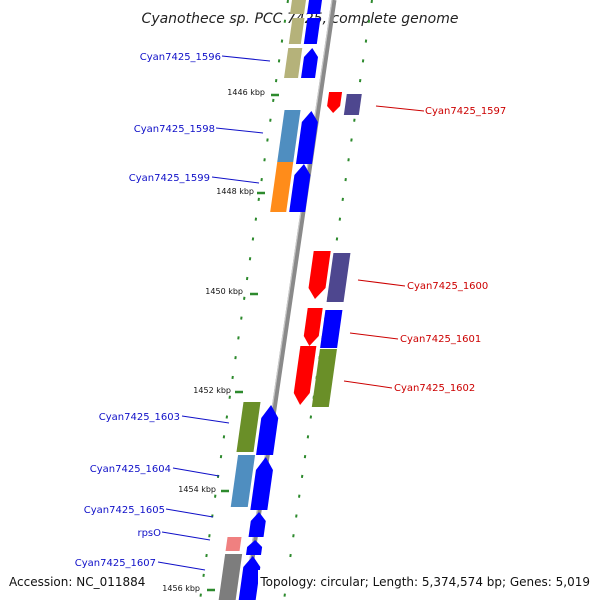  Describe the element at coordinates (268, 430) in the screenshot. I see `gene-cyan7425-1603-arrow` at that location.